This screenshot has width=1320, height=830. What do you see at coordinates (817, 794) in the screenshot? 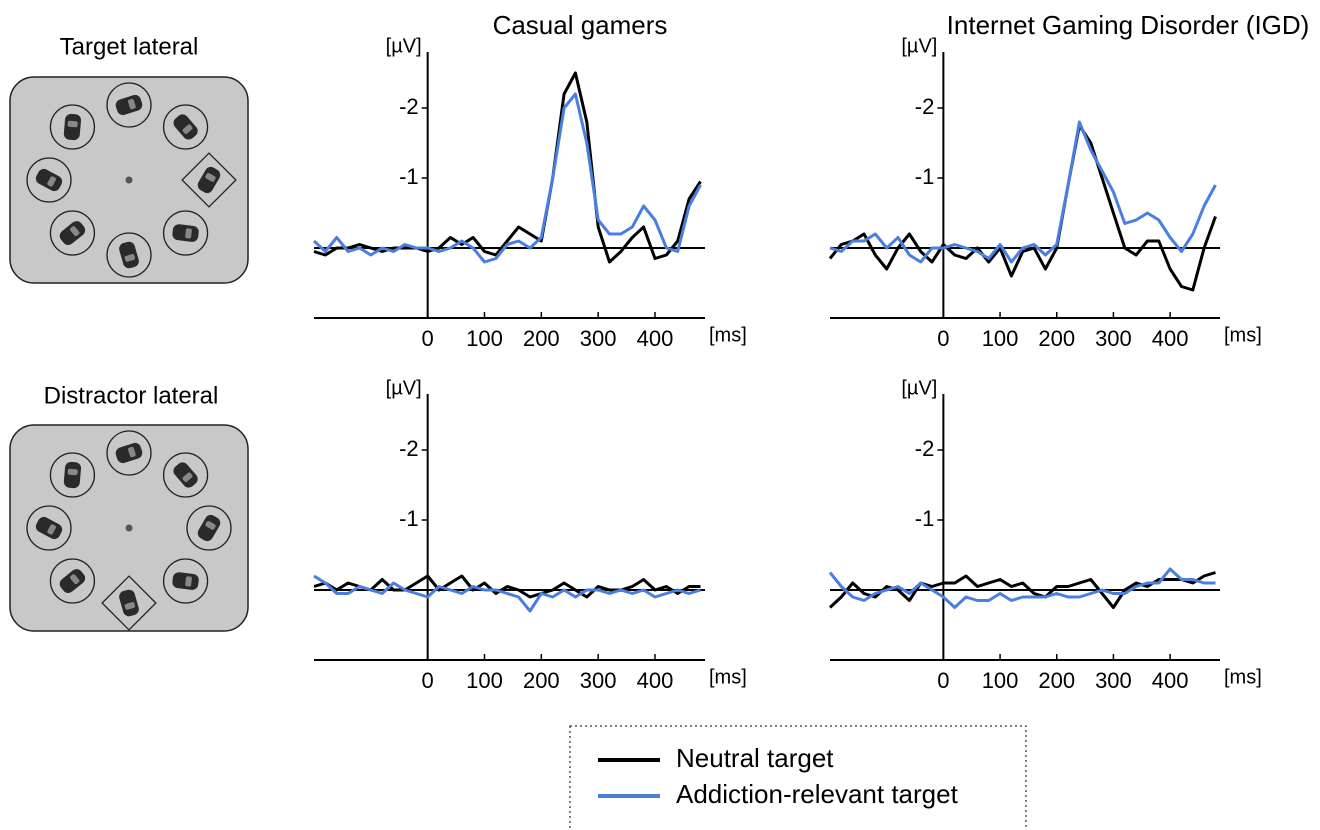
I see `legend-label: Addiction-relevant target` at bounding box center [817, 794].